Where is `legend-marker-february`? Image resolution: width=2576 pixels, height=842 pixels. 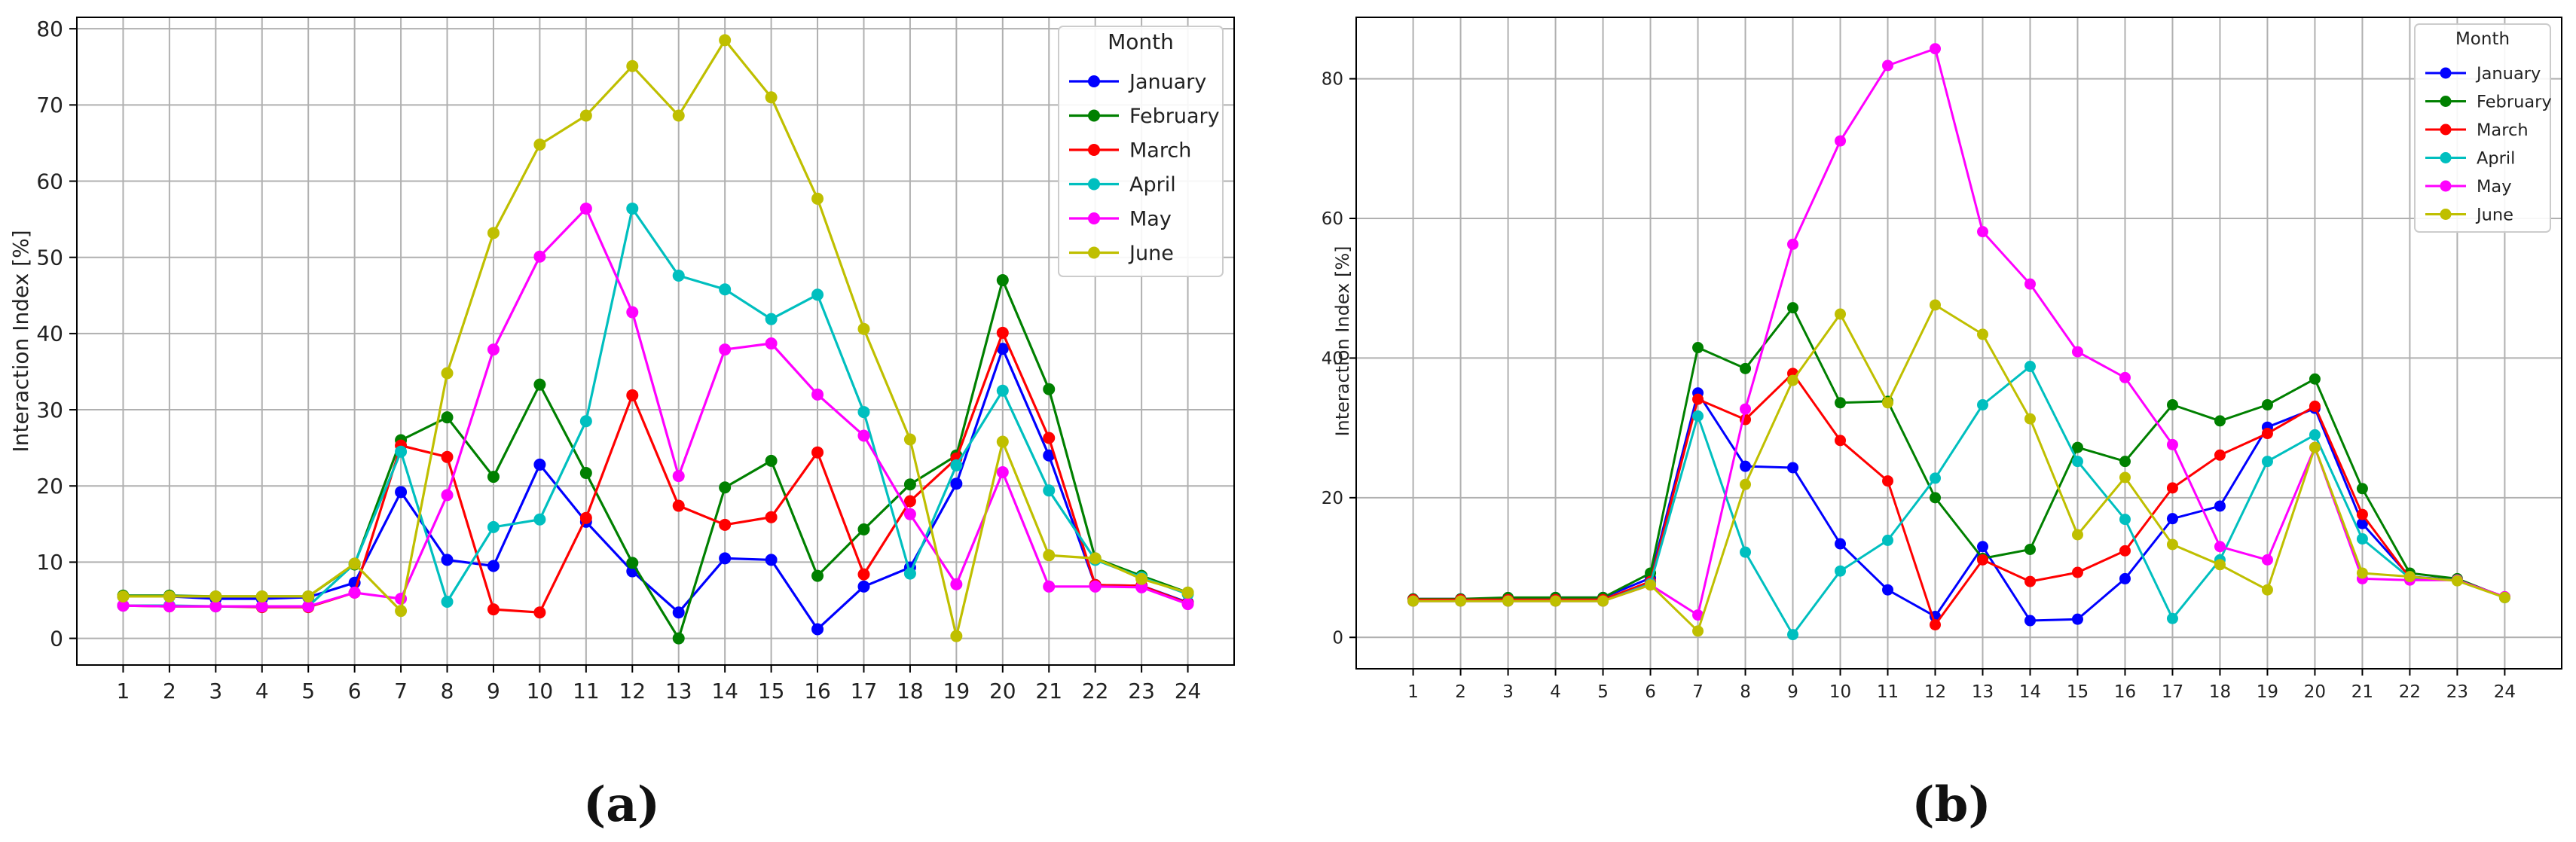
legend-marker-february is located at coordinates (2446, 101).